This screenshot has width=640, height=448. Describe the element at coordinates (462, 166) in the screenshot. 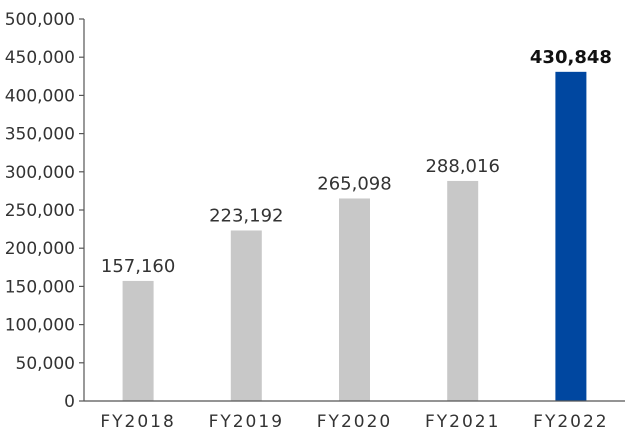

I see `data-label-fy2021: 288,016` at that location.